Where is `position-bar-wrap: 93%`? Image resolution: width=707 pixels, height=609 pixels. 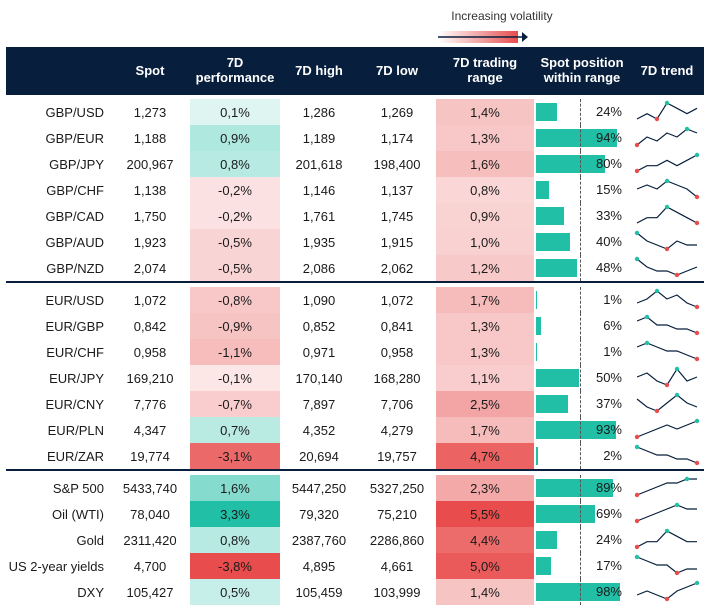 position-bar-wrap: 93% is located at coordinates (582, 430).